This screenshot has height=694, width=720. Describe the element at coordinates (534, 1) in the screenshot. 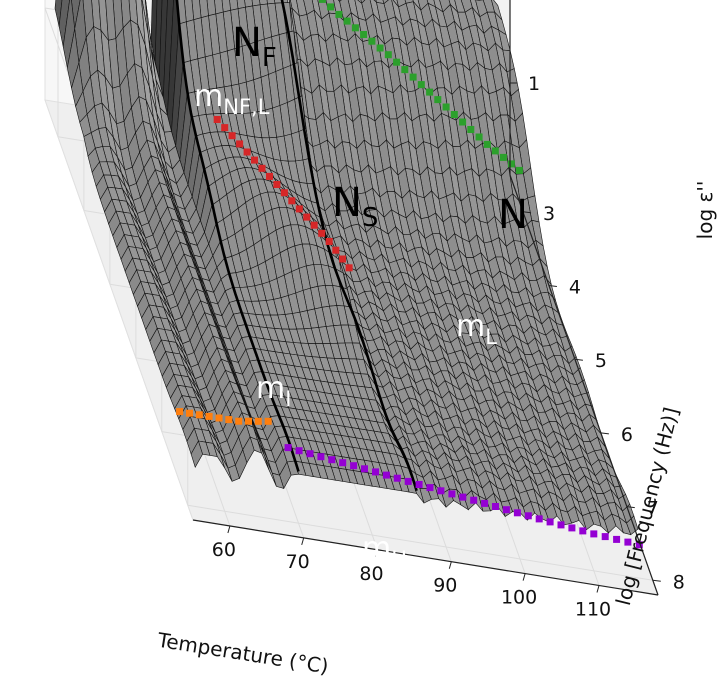

I see `z-tick-label: 2` at that location.